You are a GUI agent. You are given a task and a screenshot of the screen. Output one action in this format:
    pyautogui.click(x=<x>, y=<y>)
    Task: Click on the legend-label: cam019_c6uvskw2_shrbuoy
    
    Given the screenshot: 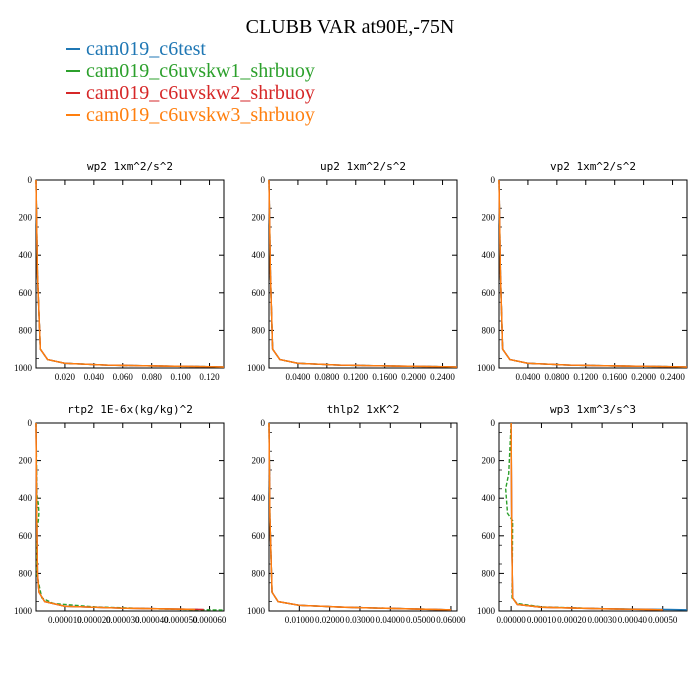 What is the action you would take?
    pyautogui.click(x=200, y=93)
    